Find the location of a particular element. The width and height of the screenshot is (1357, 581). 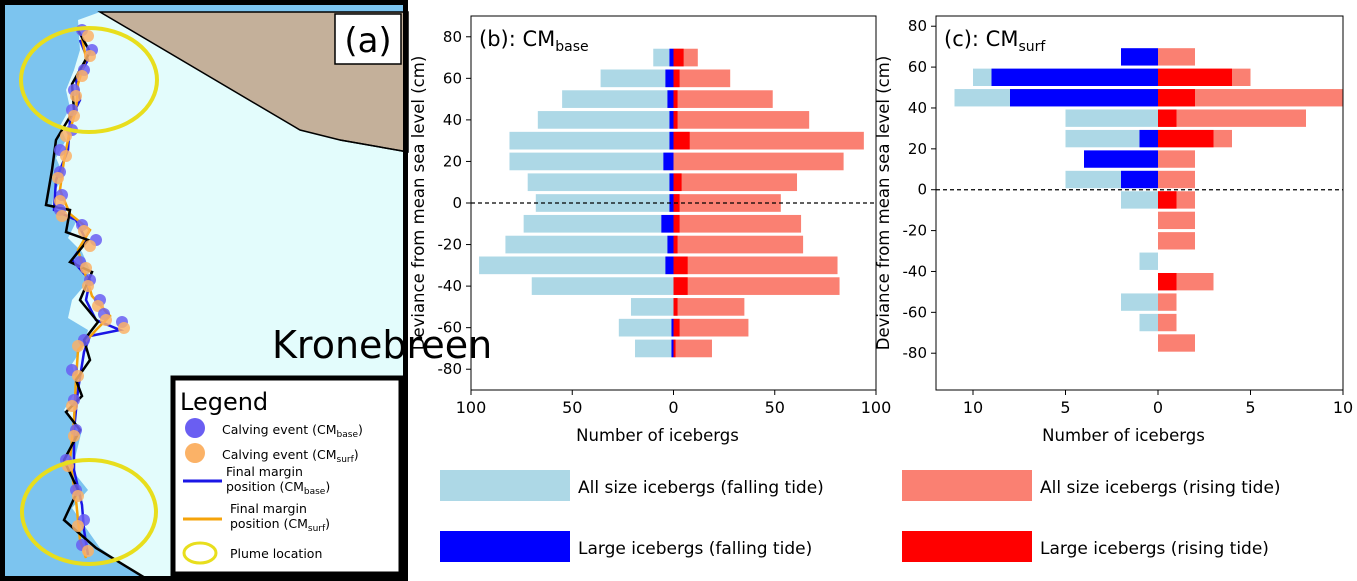

x-tick-label: 5 is located at coordinates (1250, 407).